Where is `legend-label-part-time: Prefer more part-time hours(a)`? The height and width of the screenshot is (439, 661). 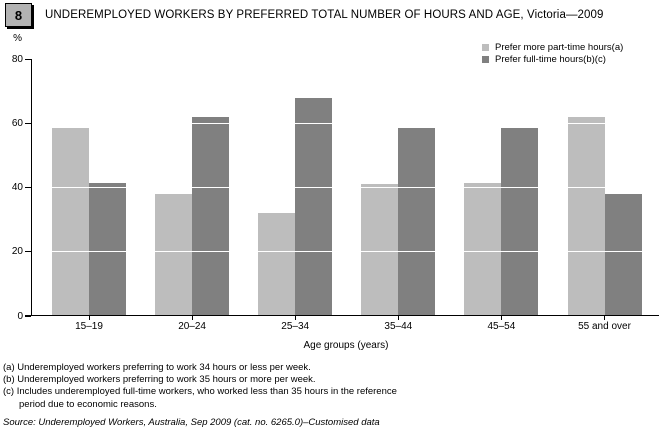 legend-label-part-time: Prefer more part-time hours(a) is located at coordinates (559, 47).